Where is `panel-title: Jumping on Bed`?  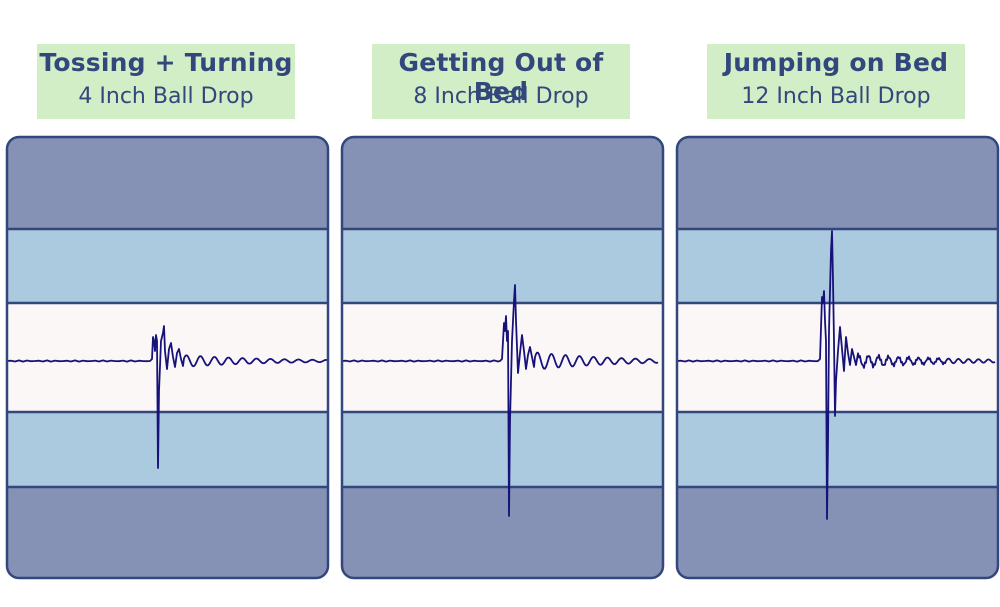
panel-title: Jumping on Bed is located at coordinates (836, 62).